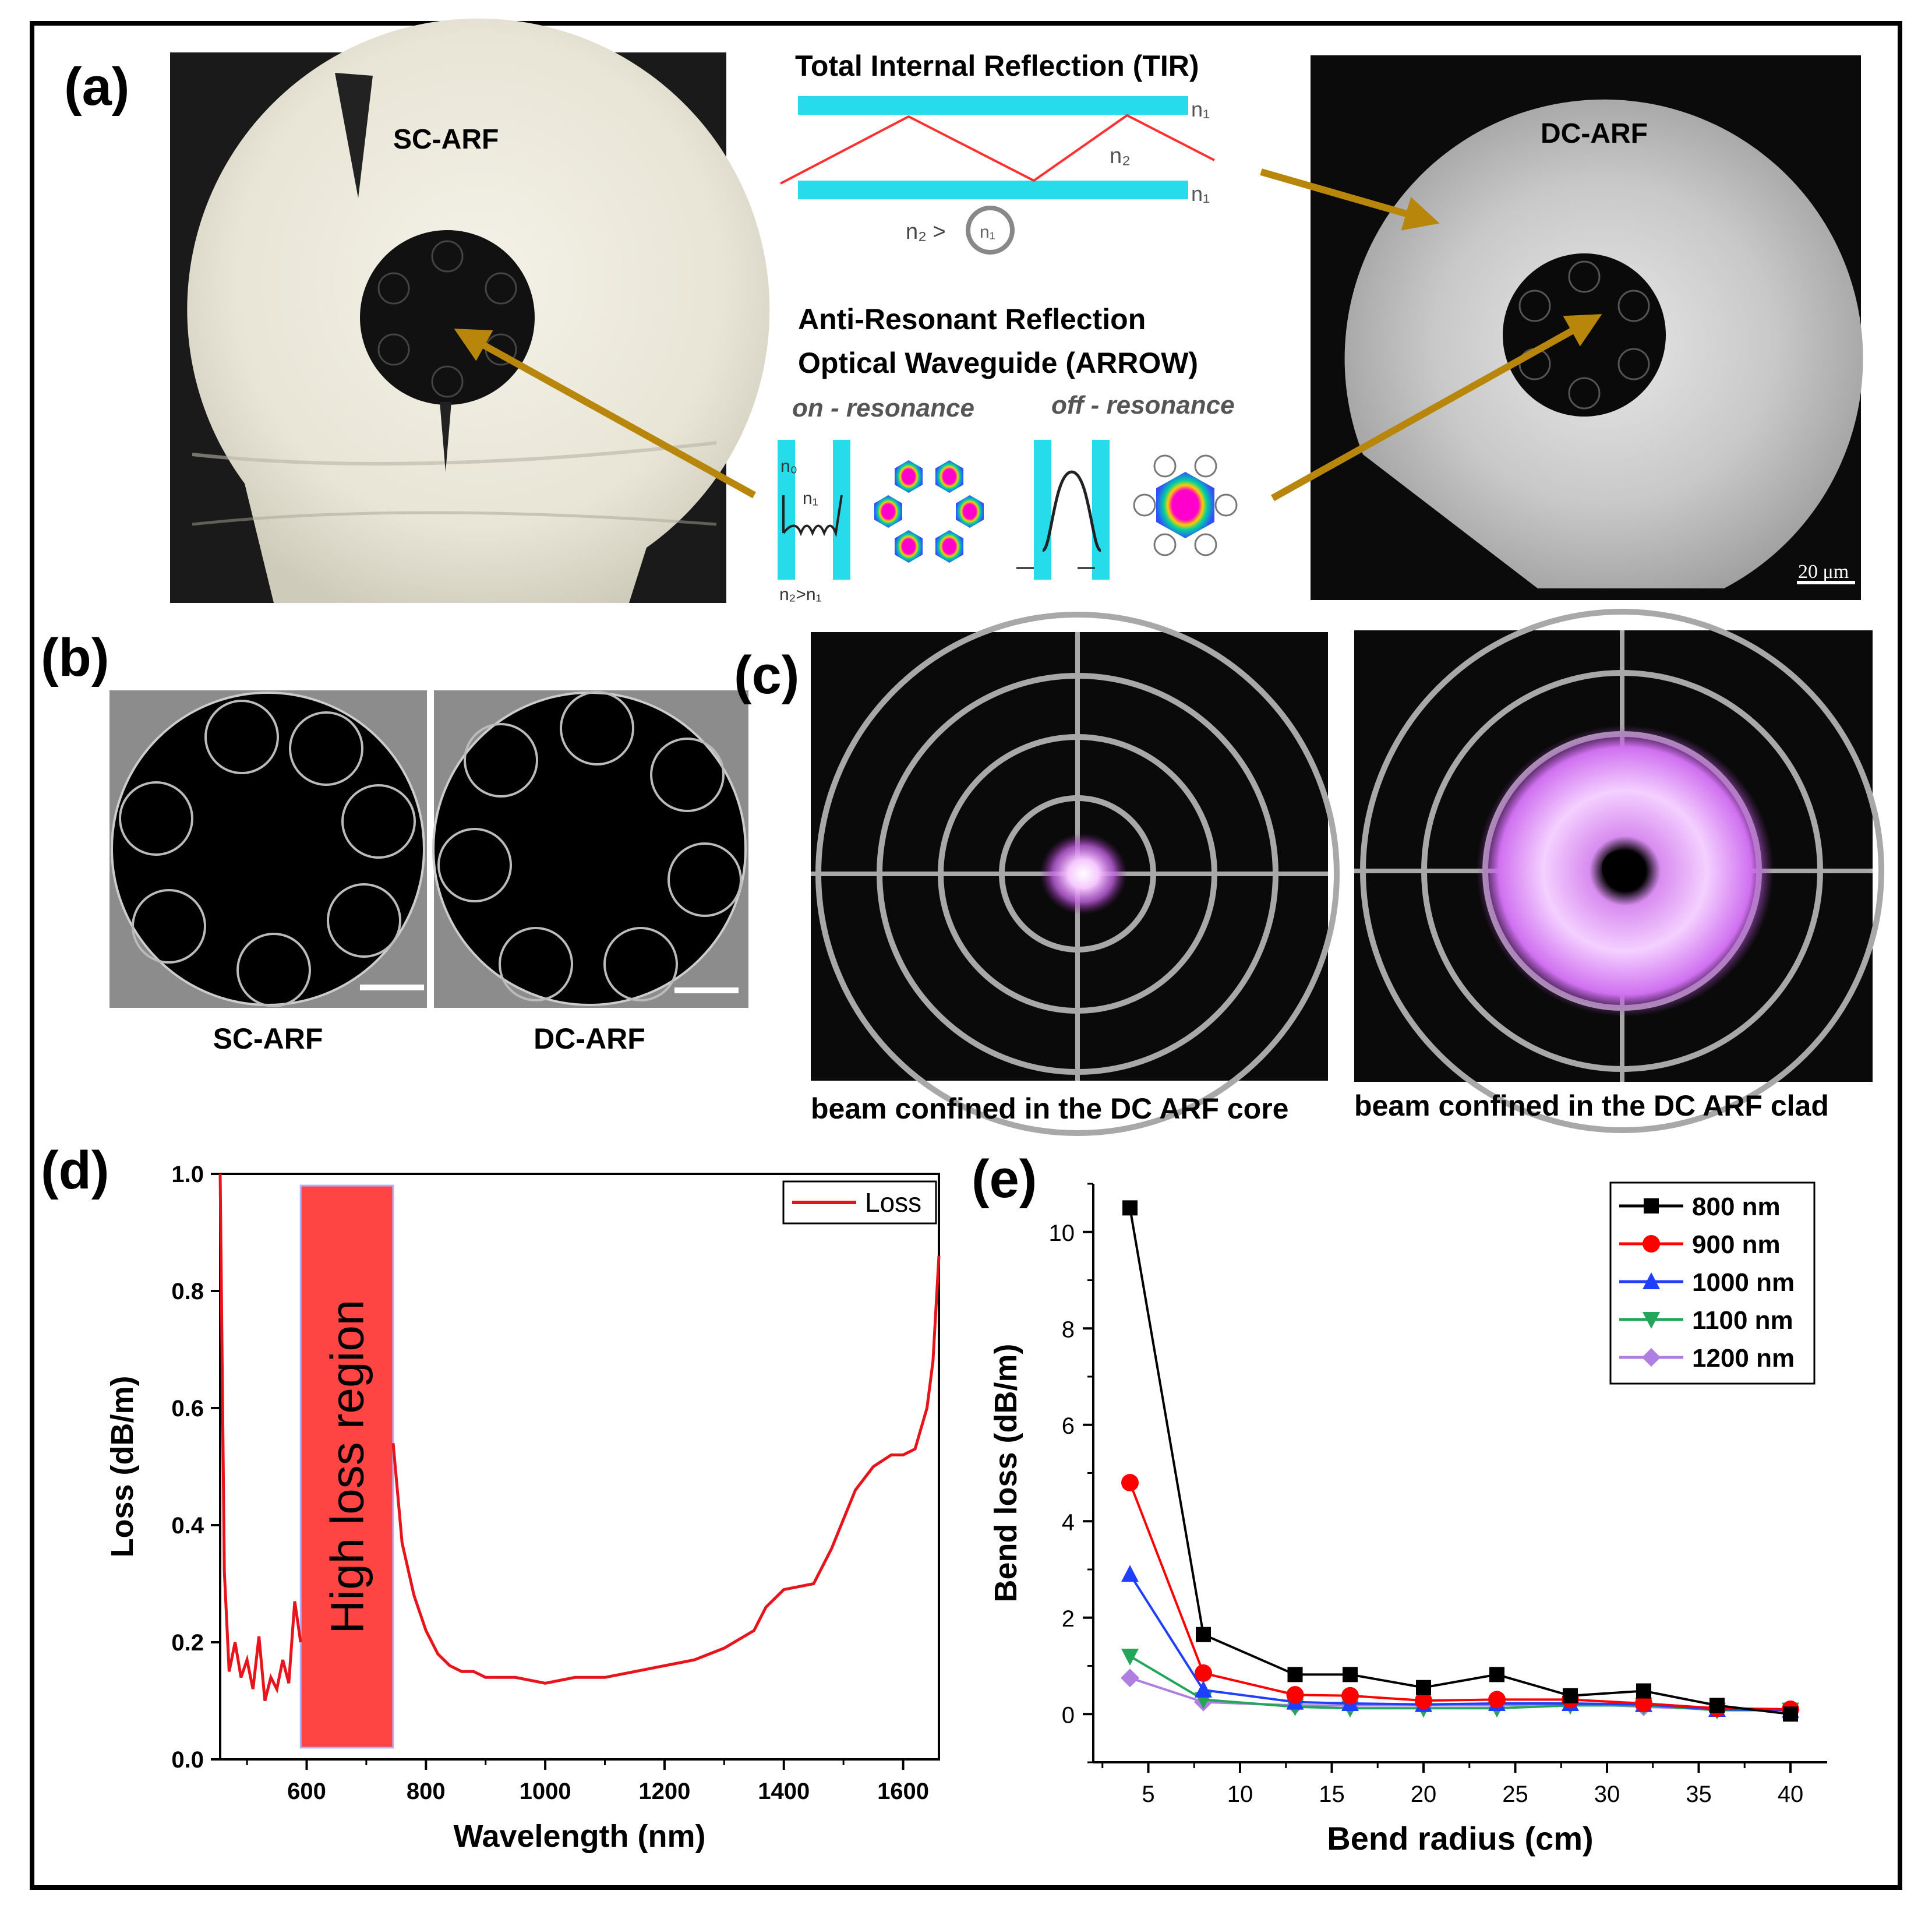 The height and width of the screenshot is (1912, 1932). Describe the element at coordinates (446, 139) in the screenshot. I see `sc-arf-image-label: SC-ARF` at that location.